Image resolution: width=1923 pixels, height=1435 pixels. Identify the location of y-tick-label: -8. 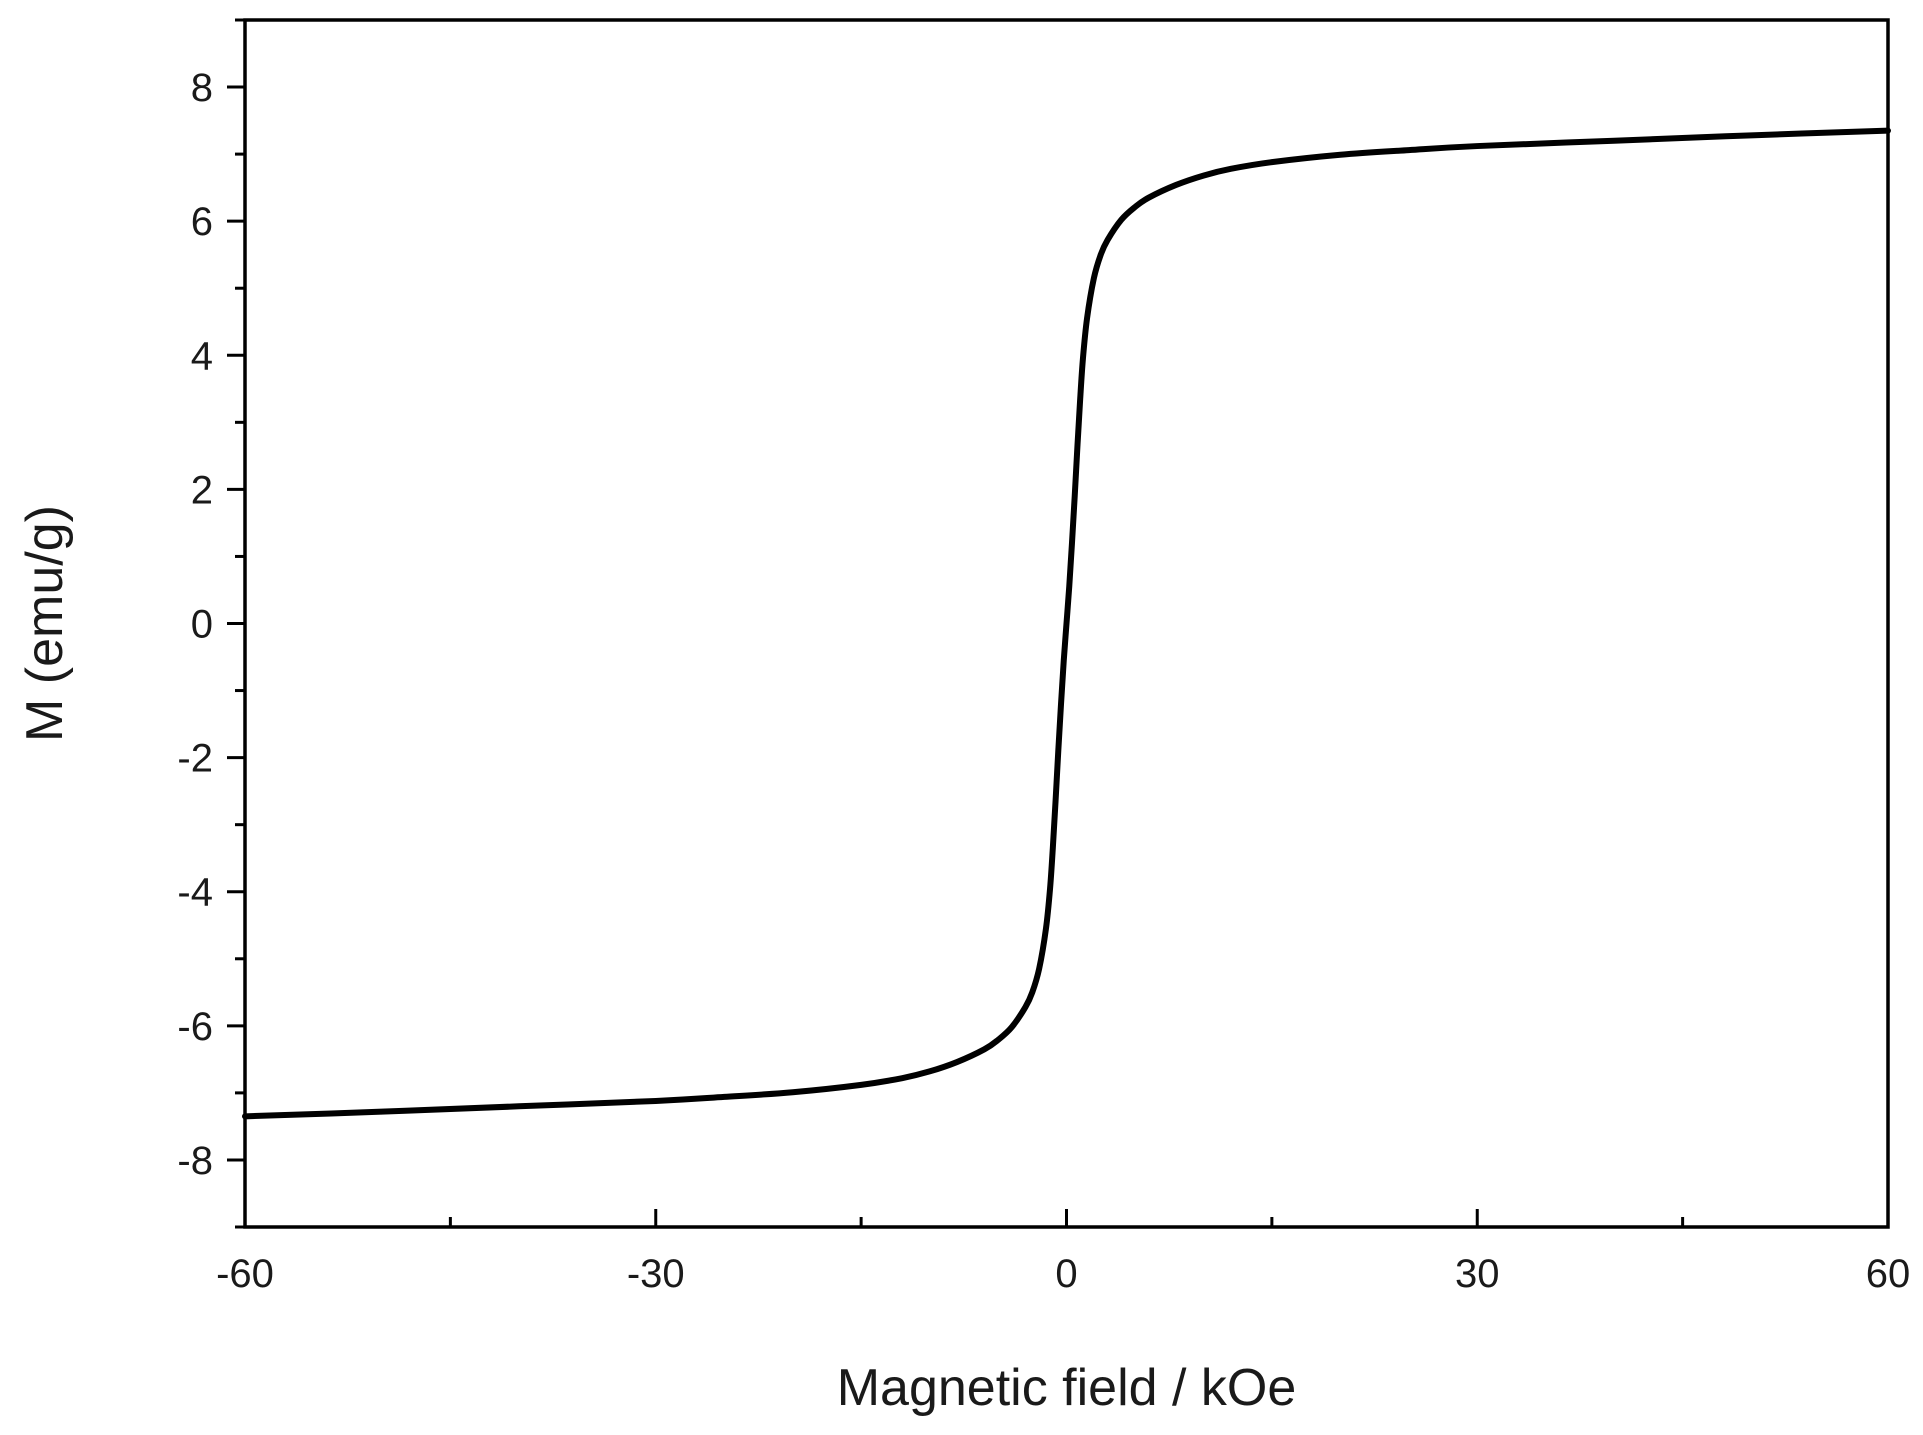
(195, 1161).